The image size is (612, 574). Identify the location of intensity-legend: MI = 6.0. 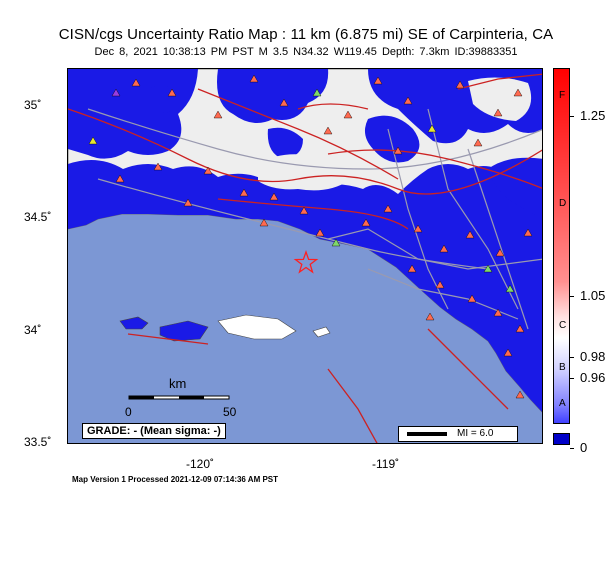
(458, 434).